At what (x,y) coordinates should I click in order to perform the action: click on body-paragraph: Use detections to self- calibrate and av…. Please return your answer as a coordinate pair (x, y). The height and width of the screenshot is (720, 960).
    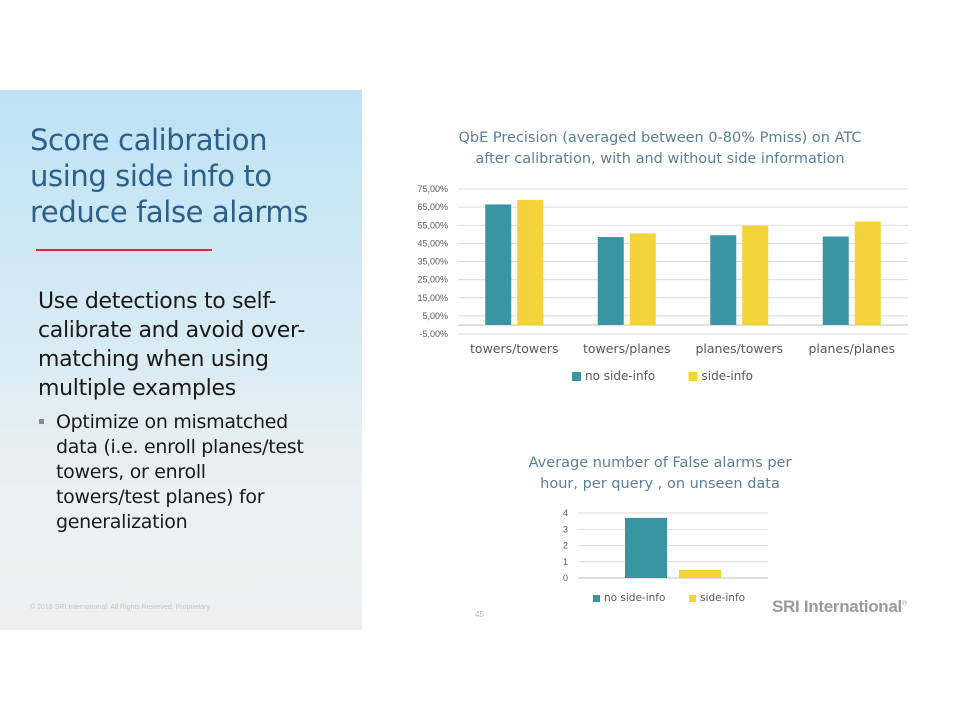
    Looking at the image, I should click on (198, 345).